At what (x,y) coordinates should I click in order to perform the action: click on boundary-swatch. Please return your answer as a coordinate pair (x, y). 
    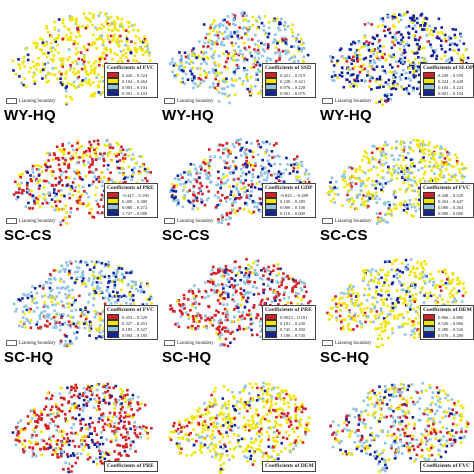
    Looking at the image, I should click on (327, 221).